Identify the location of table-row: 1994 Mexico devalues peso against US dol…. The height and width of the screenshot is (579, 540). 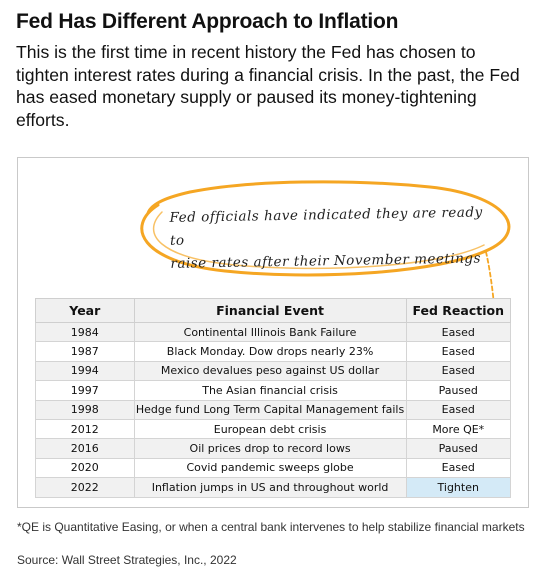
(273, 371).